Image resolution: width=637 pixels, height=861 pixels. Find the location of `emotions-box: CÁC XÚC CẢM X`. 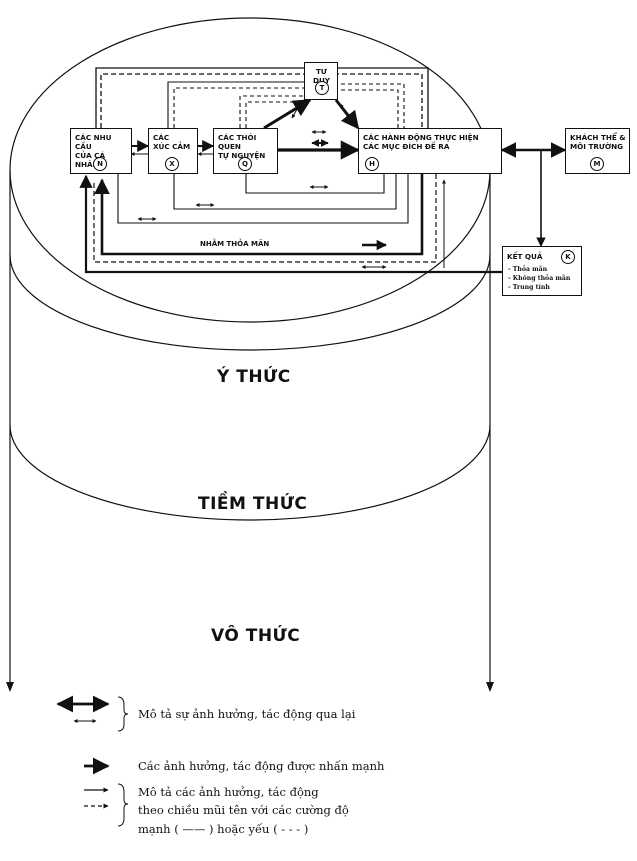

emotions-box: CÁC XÚC CẢM X is located at coordinates (173, 151).